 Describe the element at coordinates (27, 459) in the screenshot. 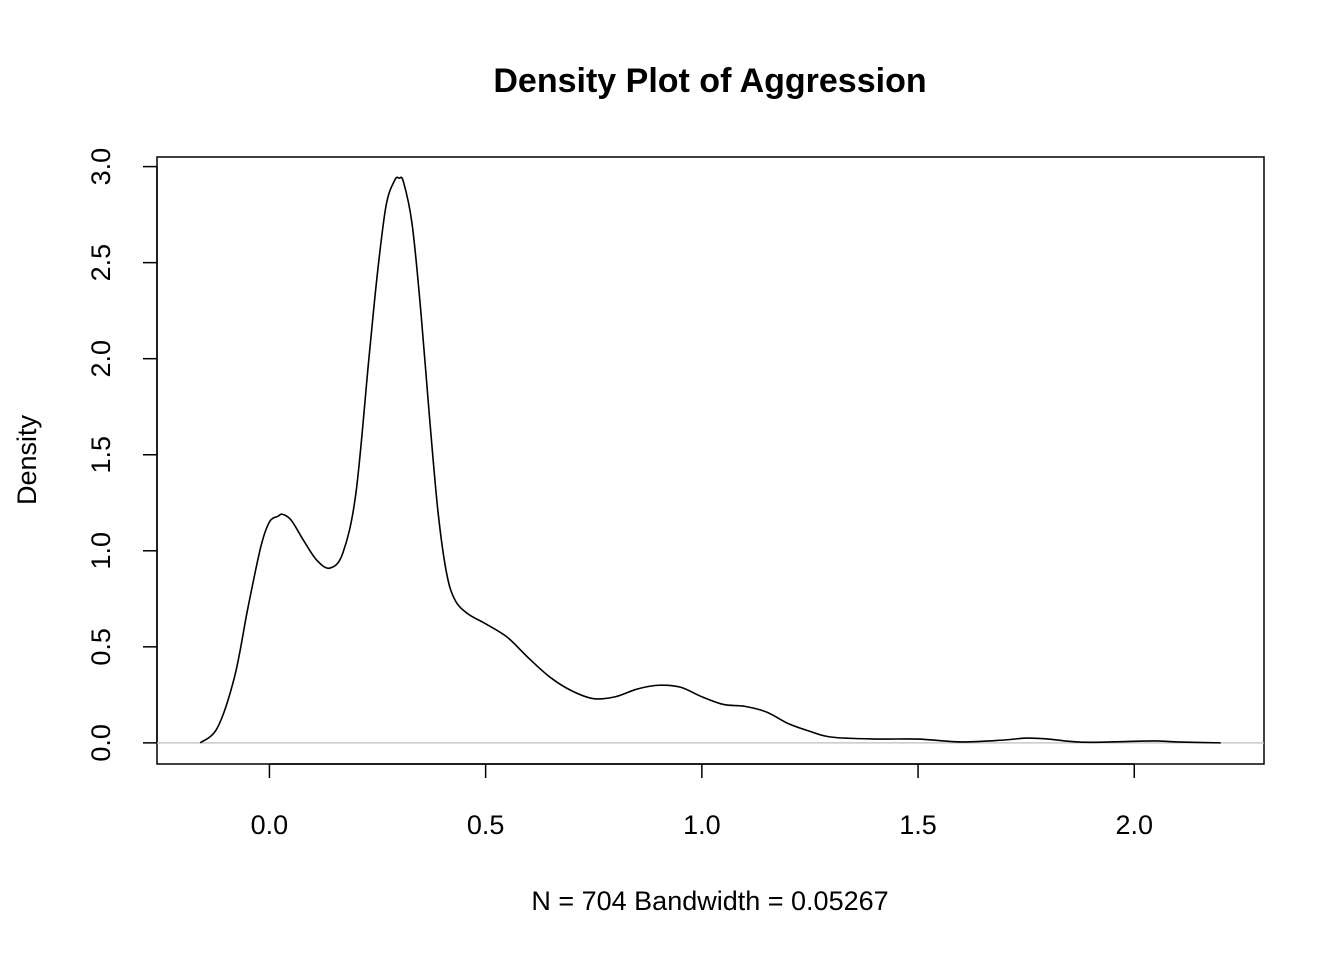

I see `y-axis-label: Density` at that location.